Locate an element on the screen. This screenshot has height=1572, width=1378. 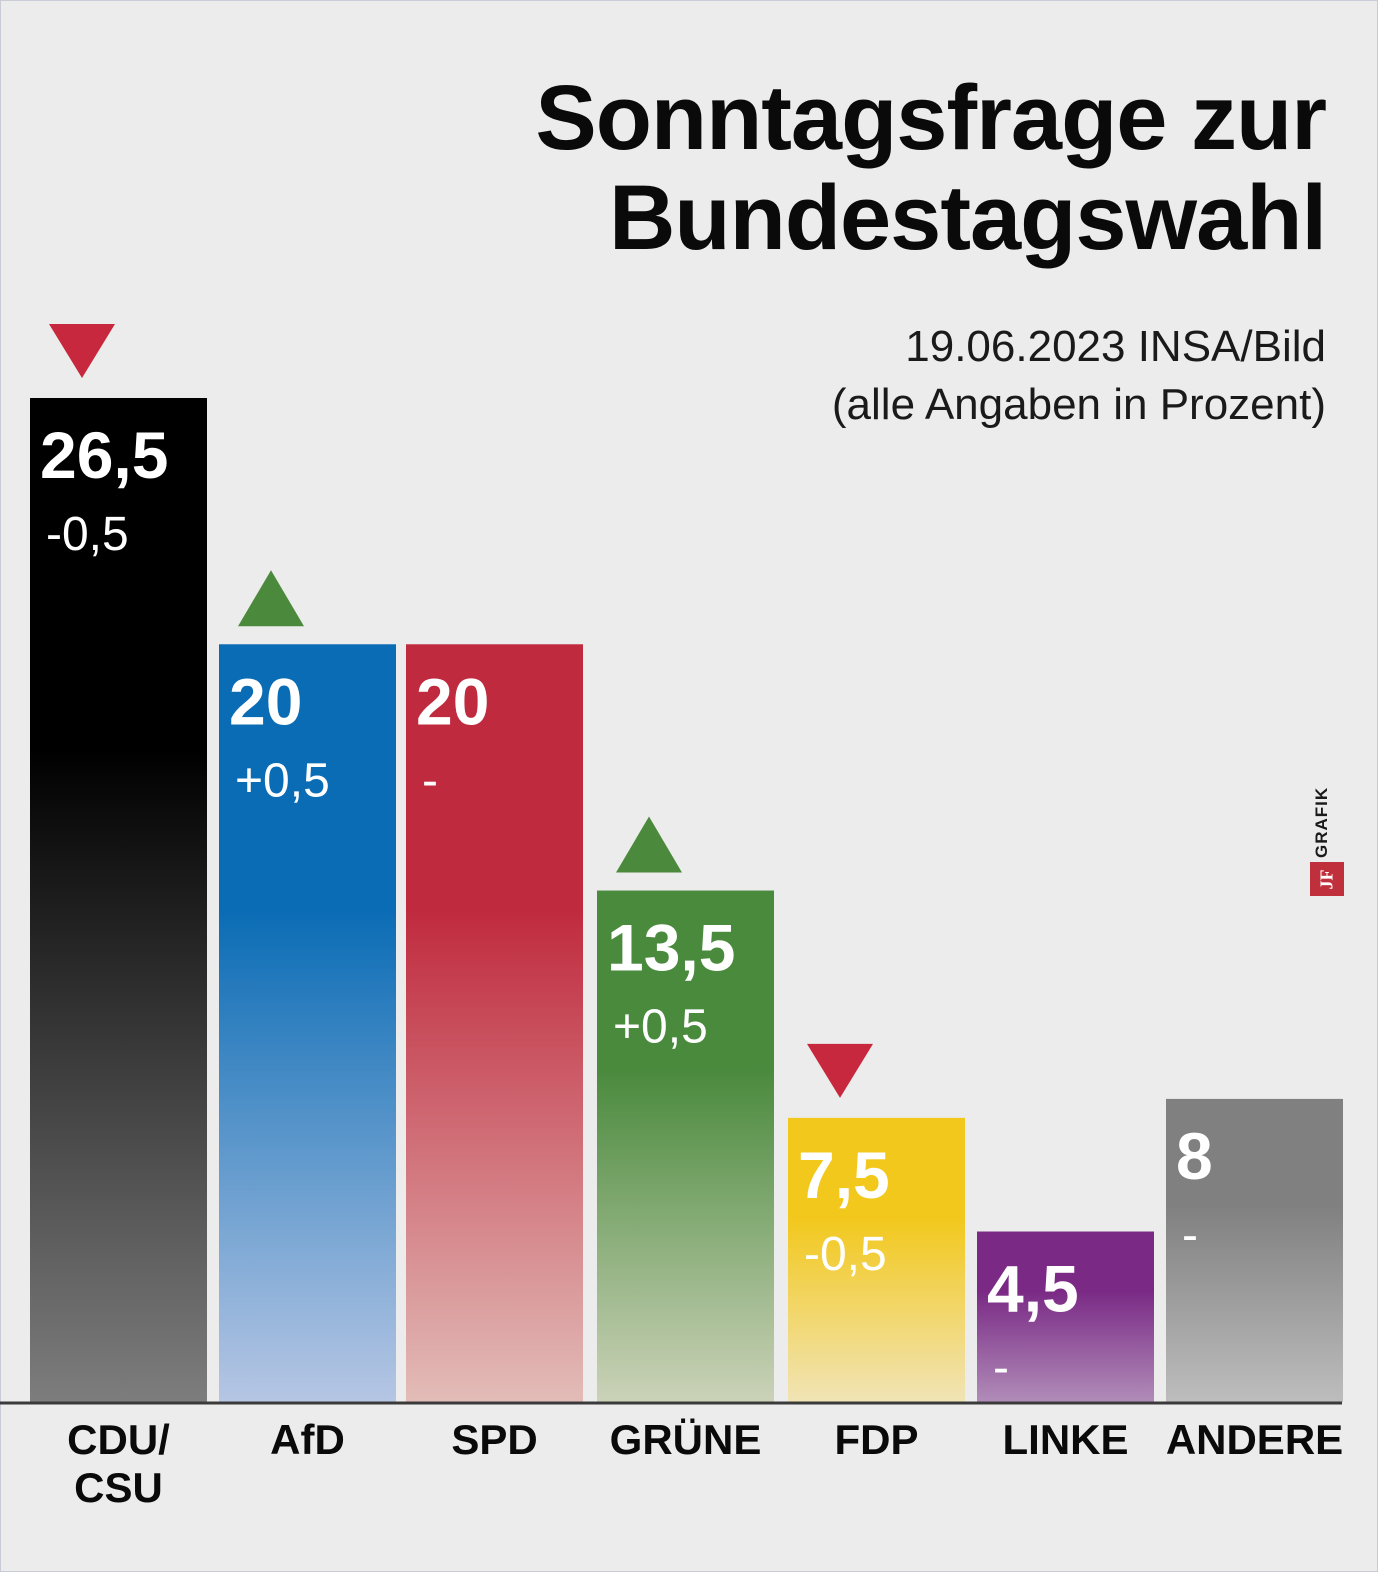
jf-logo-mark: JF is located at coordinates (1326, 879).